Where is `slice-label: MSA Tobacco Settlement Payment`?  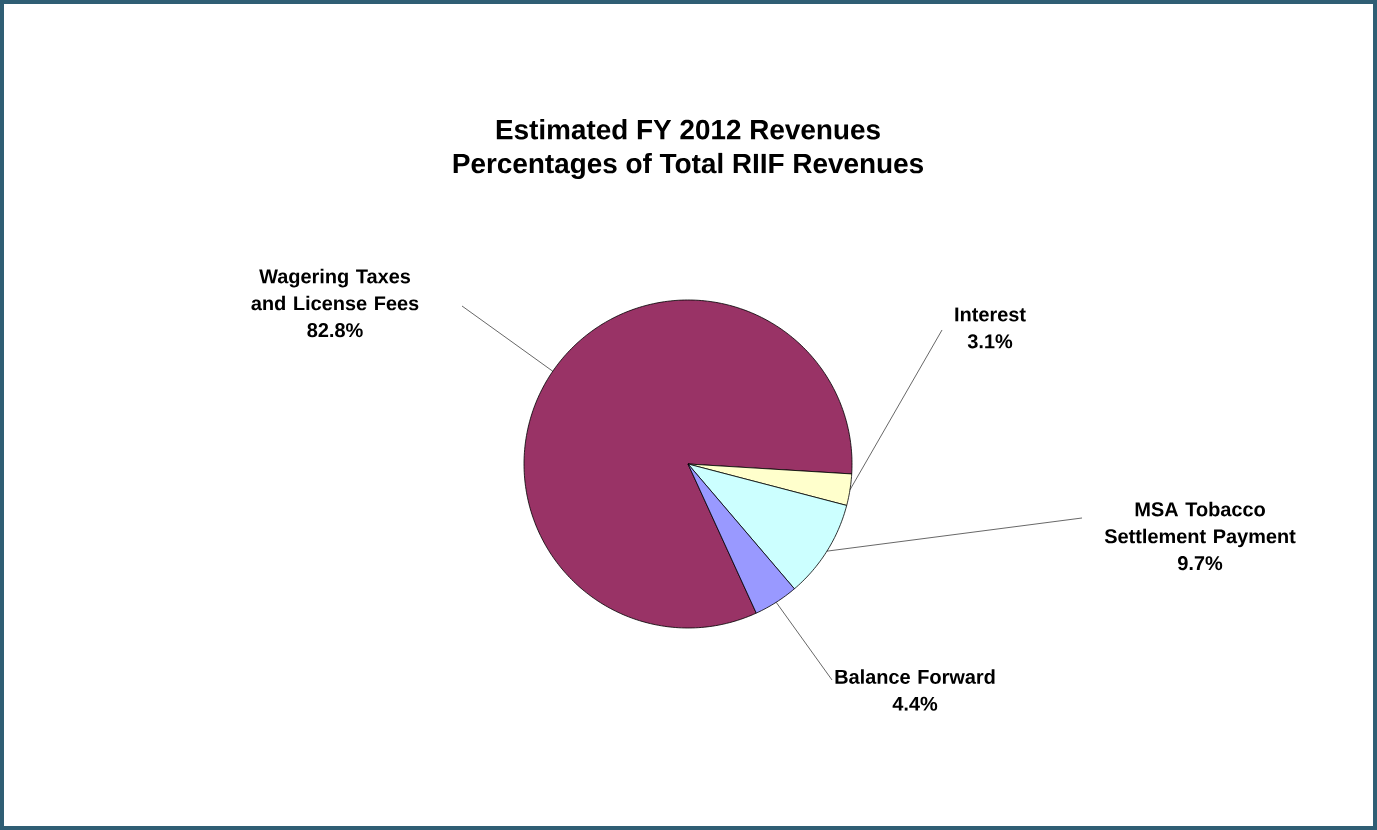 slice-label: MSA Tobacco Settlement Payment is located at coordinates (1200, 524).